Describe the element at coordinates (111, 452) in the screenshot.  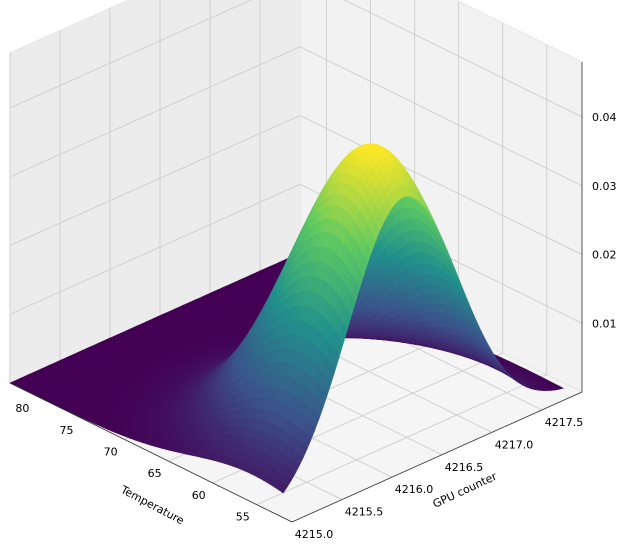
I see `x-tick-label: 70` at that location.